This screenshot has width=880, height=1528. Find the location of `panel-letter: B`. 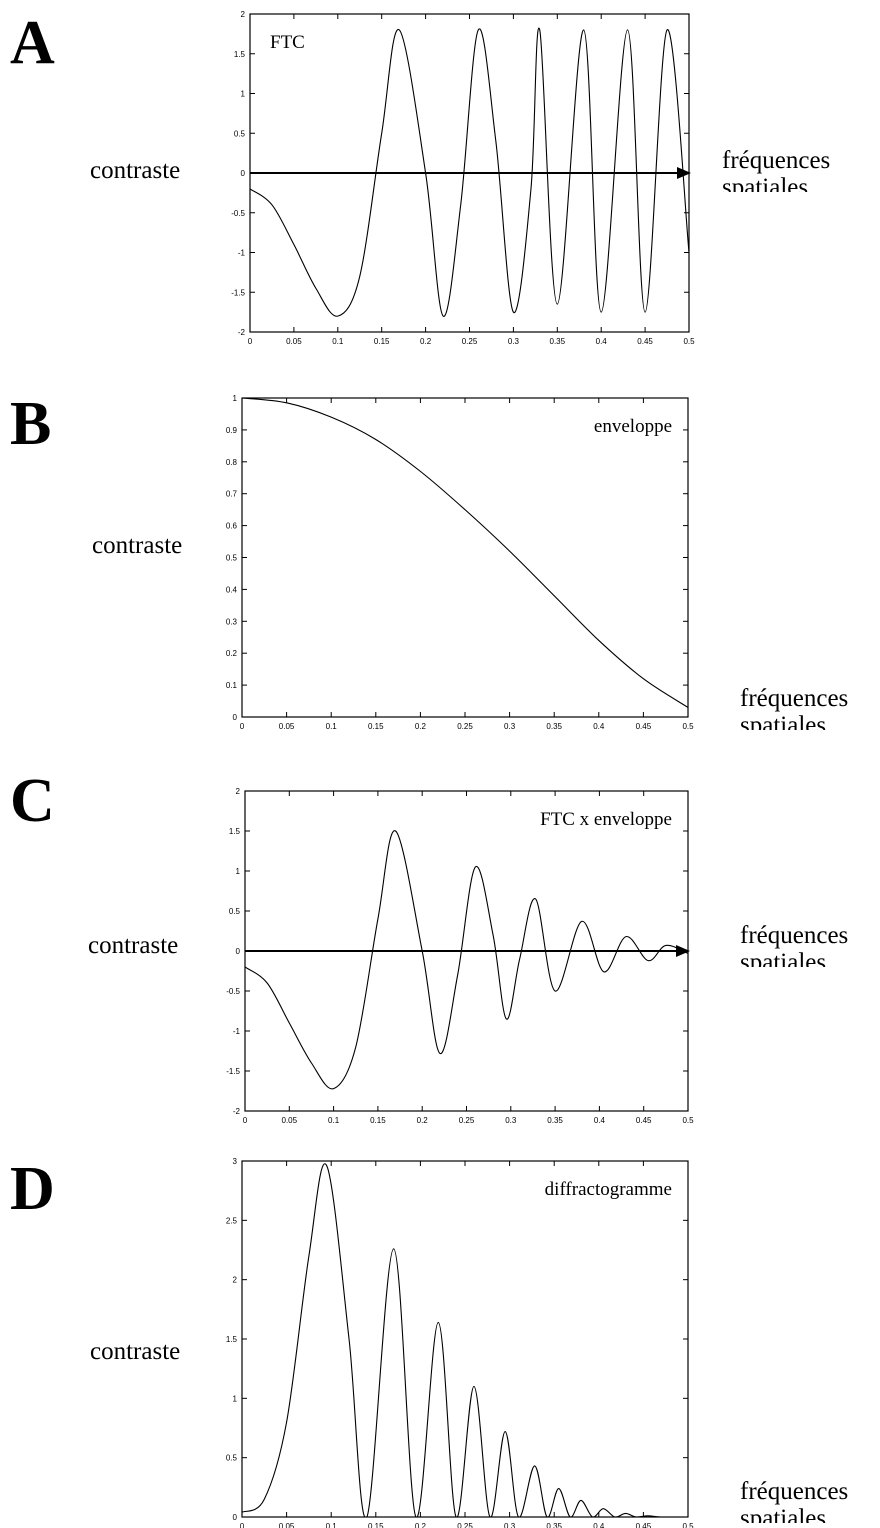

panel-letter: B is located at coordinates (31, 424).